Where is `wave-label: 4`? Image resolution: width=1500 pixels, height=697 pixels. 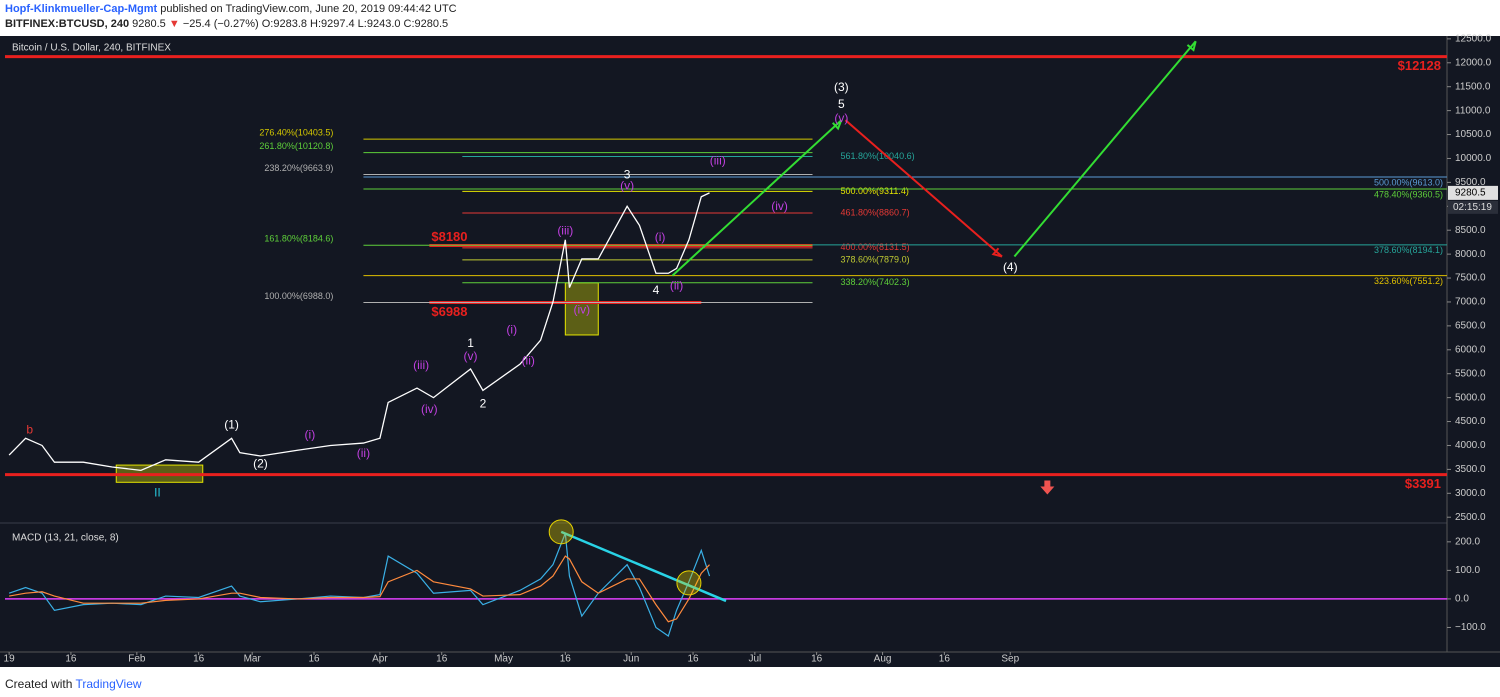 wave-label: 4 is located at coordinates (656, 290).